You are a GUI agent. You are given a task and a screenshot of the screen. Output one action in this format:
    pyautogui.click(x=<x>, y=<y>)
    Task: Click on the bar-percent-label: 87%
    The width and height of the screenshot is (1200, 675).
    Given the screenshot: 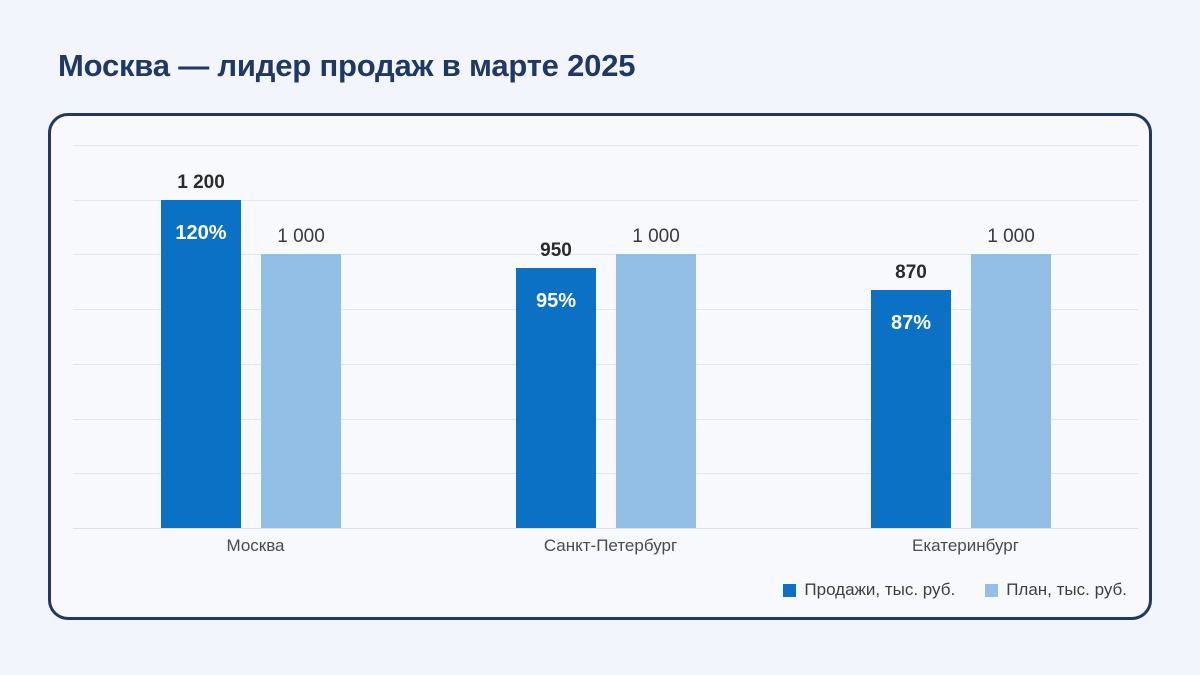 What is the action you would take?
    pyautogui.click(x=911, y=323)
    